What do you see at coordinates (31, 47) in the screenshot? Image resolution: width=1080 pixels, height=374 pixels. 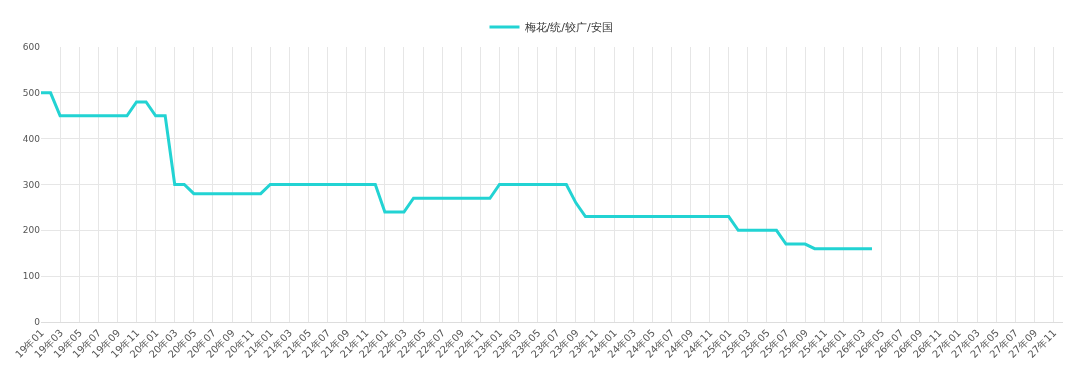 I see `y-tick-label: 600` at bounding box center [31, 47].